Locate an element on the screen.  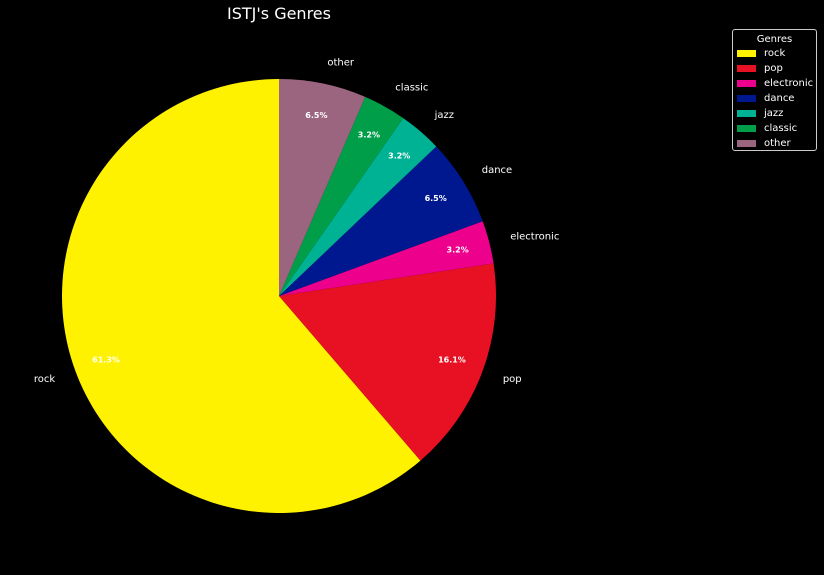
legend-label: other is located at coordinates (777, 143).